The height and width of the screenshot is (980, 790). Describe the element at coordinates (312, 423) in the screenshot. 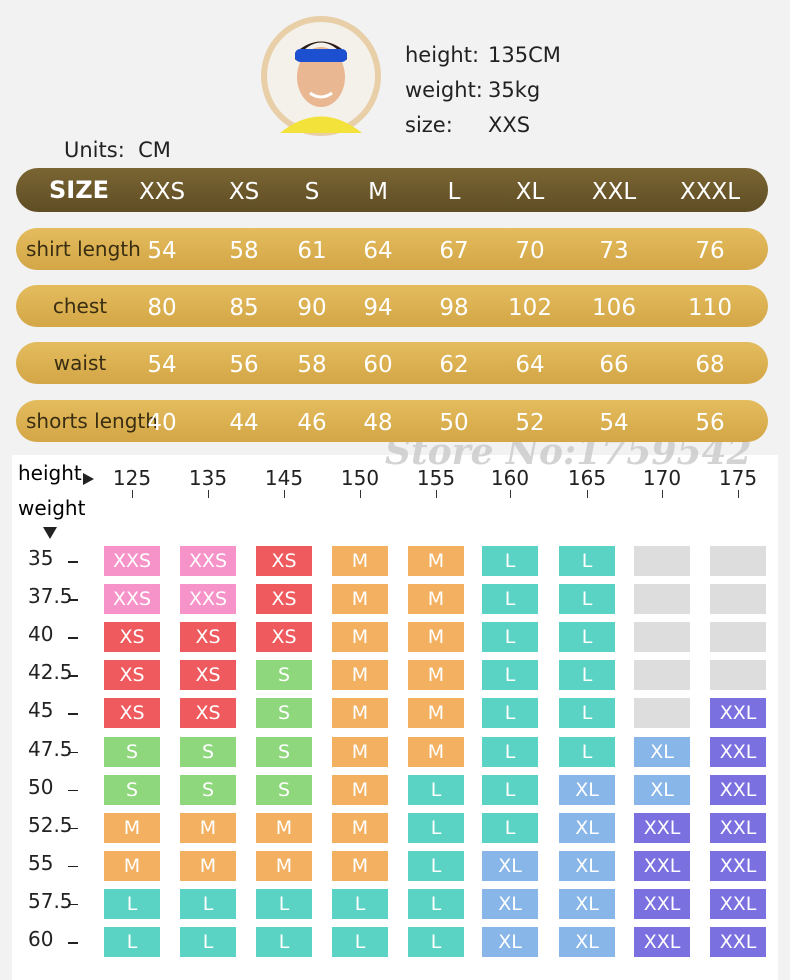

I see `measure: 46` at that location.